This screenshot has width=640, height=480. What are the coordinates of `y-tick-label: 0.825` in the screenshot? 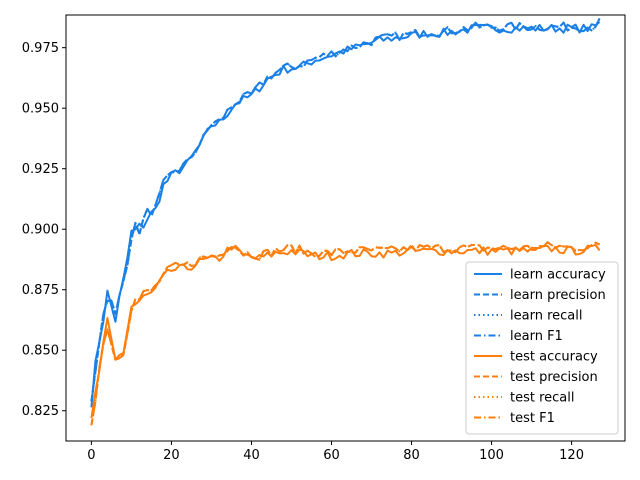 It's located at (40, 411).